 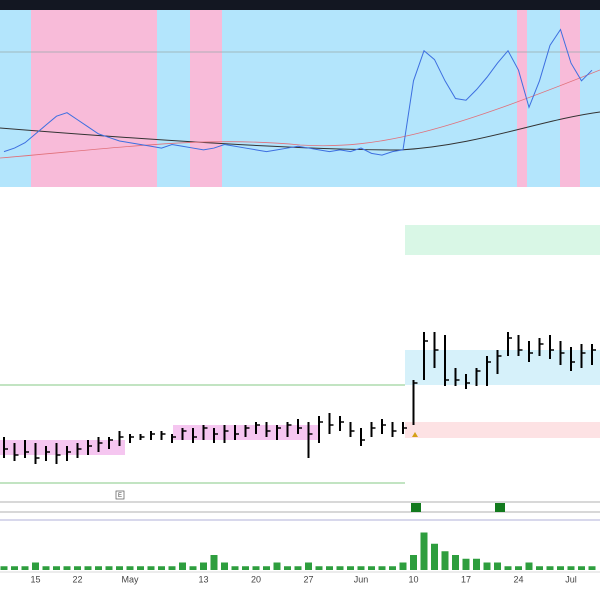 What do you see at coordinates (413, 579) in the screenshot?
I see `x-tick-label: 10` at bounding box center [413, 579].